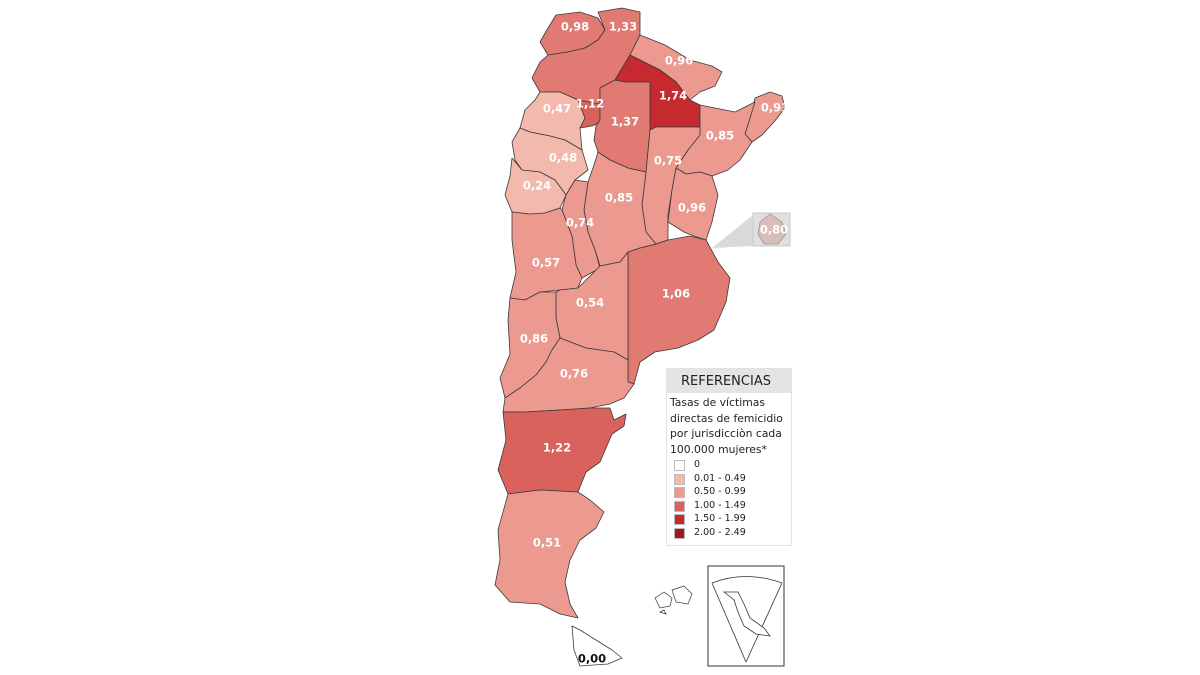 The width and height of the screenshot is (1200, 675). Describe the element at coordinates (668, 161) in the screenshot. I see `label-santa-fe: 0,75` at that location.